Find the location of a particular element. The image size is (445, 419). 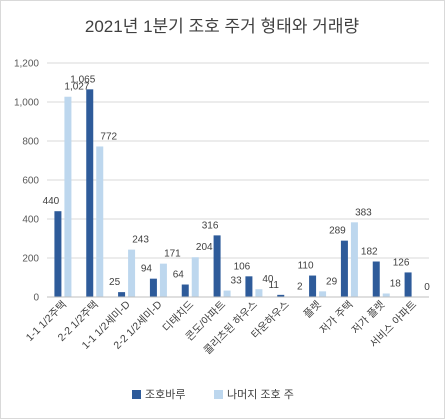

data-label: 440 is located at coordinates (51, 201).